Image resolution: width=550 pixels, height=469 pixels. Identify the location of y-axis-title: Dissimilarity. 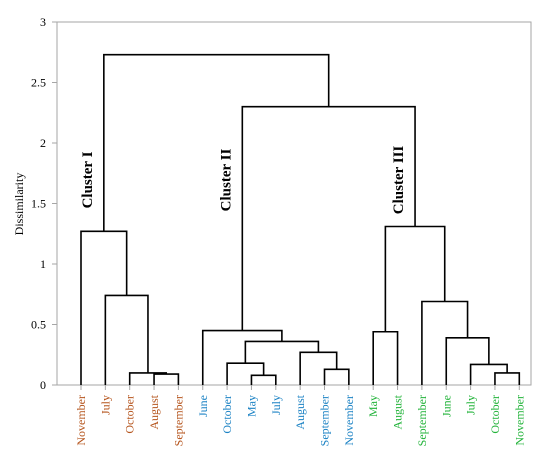
(19, 204).